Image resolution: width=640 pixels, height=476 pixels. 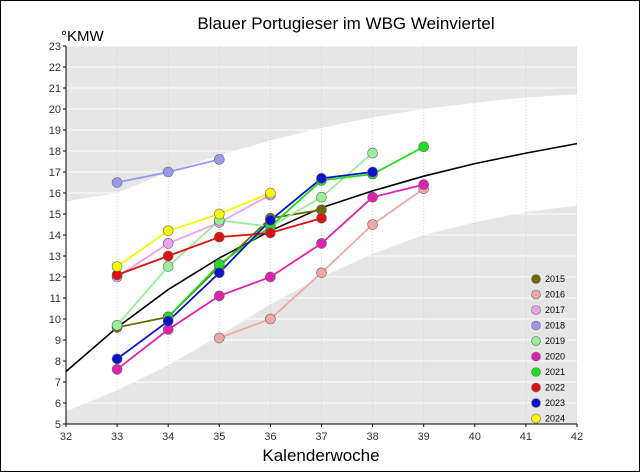 I want to click on series-line-2024, so click(x=193, y=230).